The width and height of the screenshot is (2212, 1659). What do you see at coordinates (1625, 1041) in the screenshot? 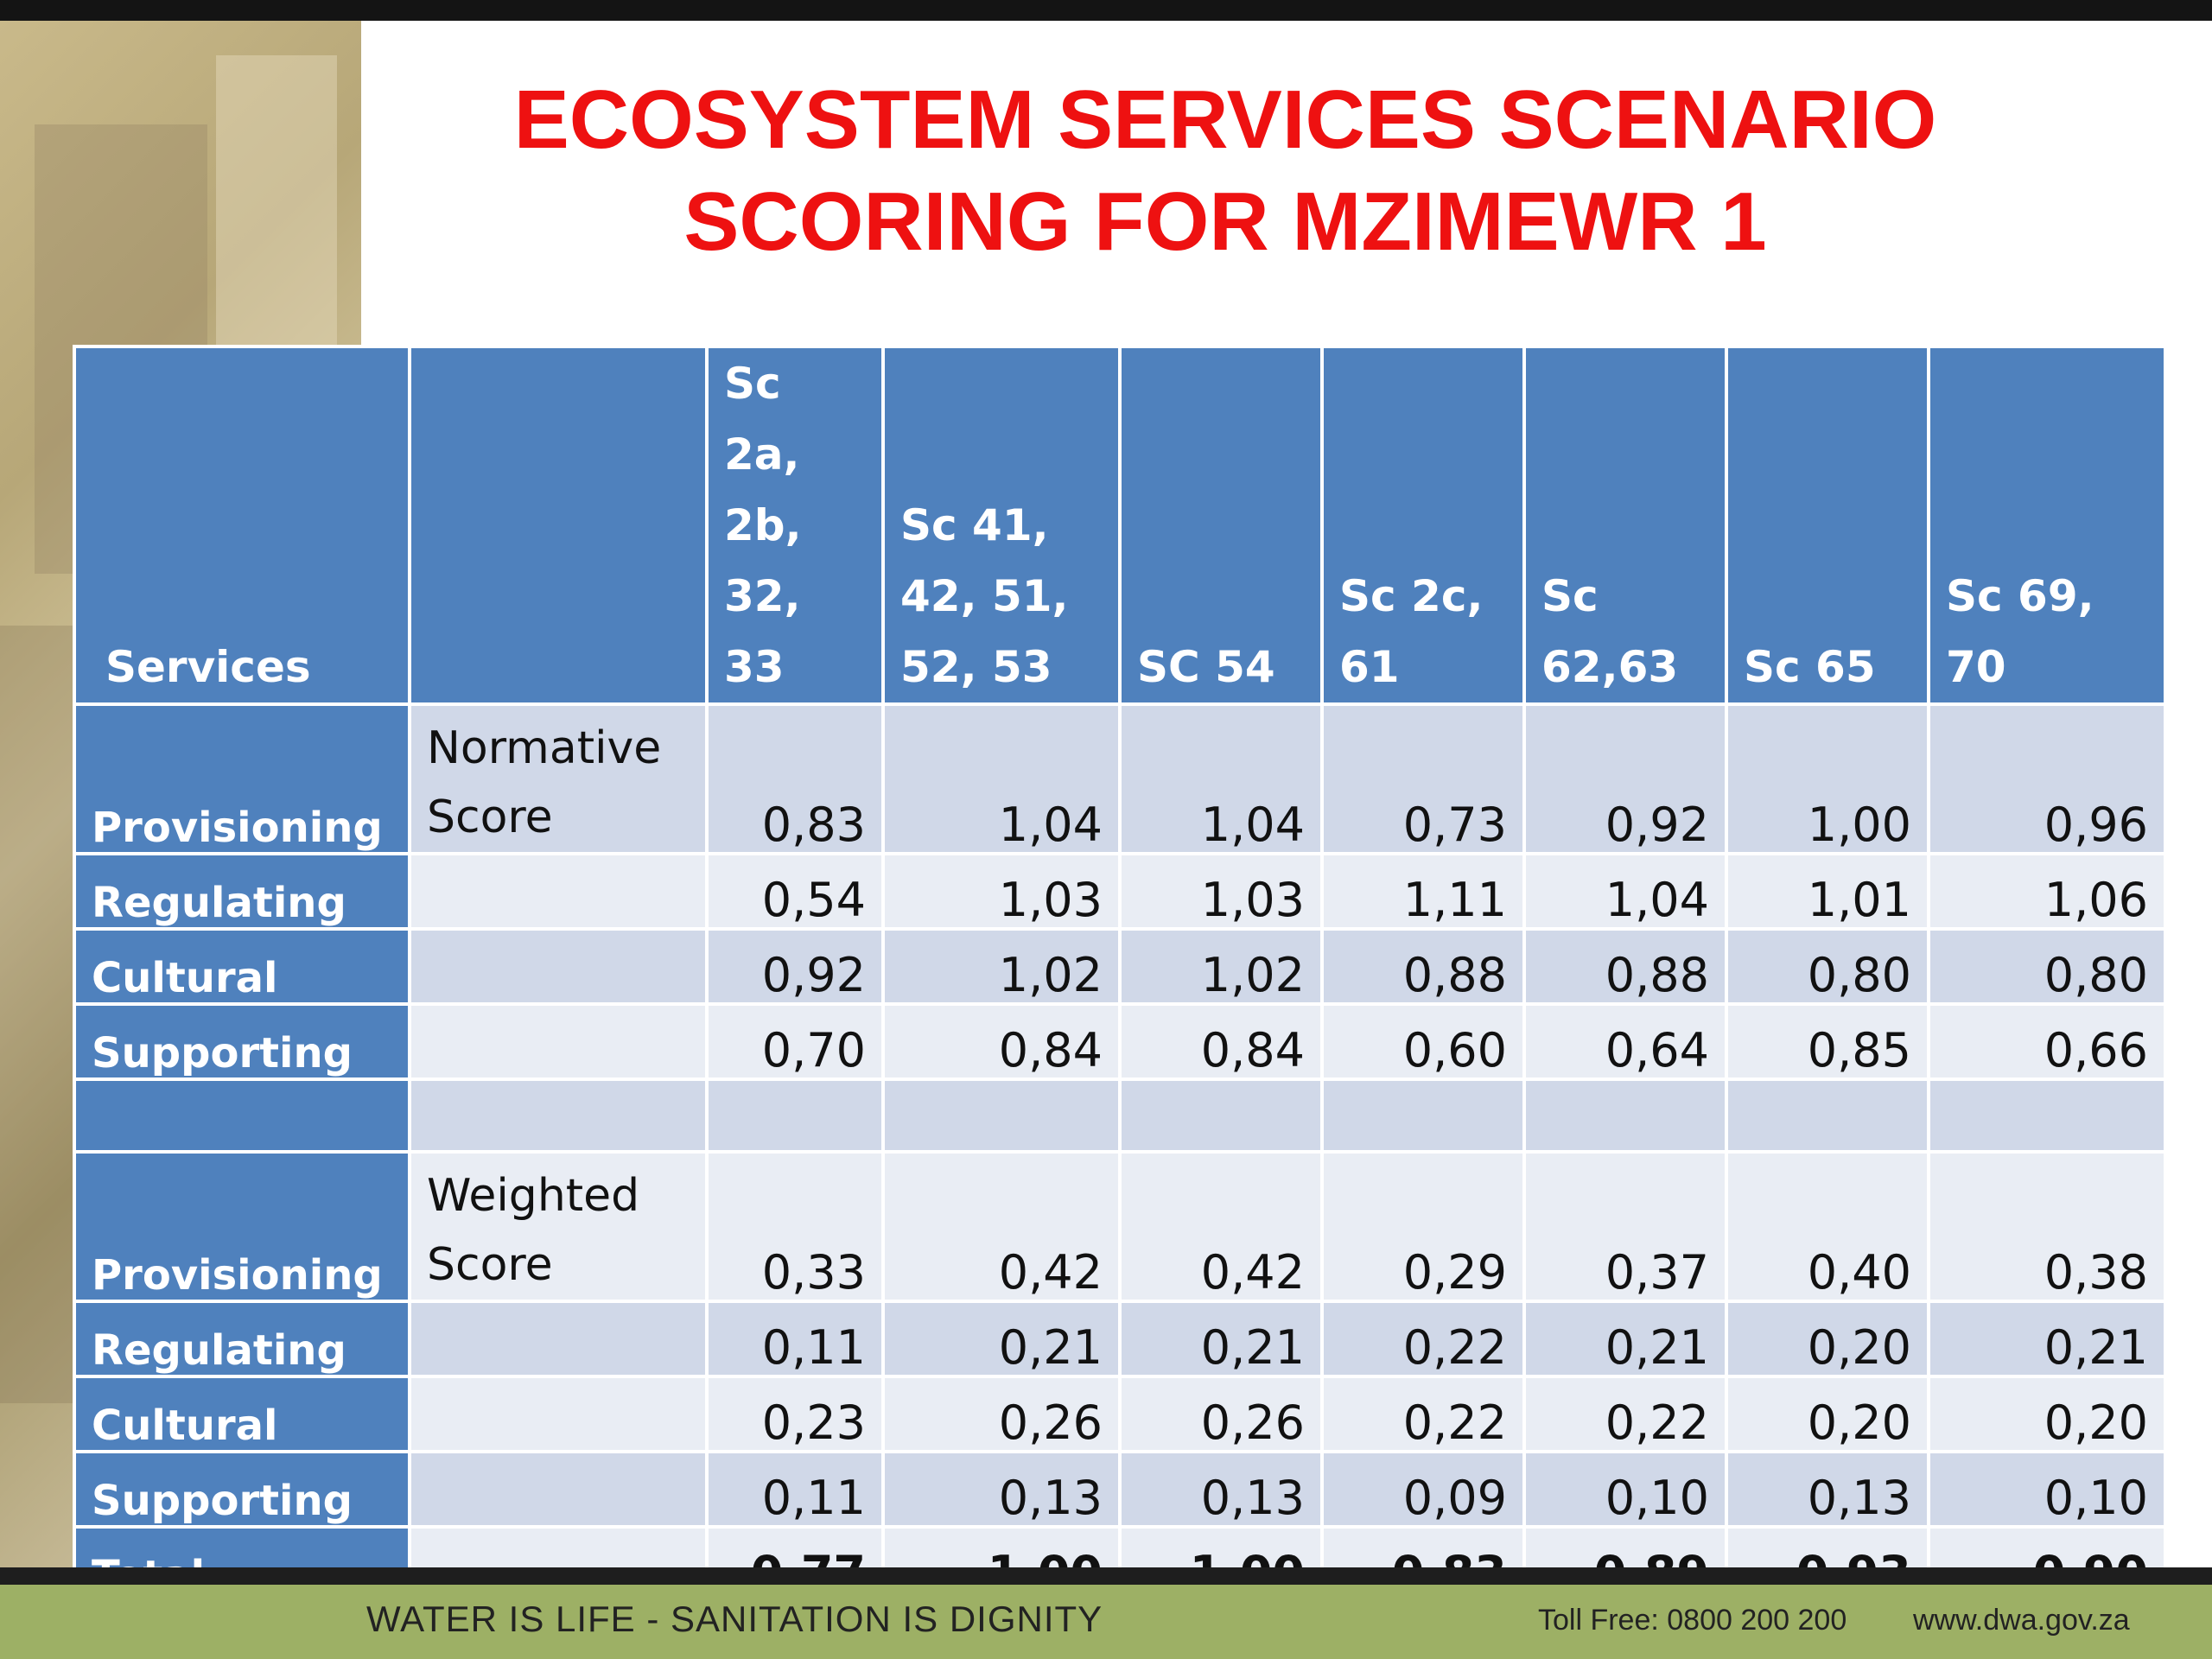
I see `score-cell: 0,64` at bounding box center [1625, 1041].